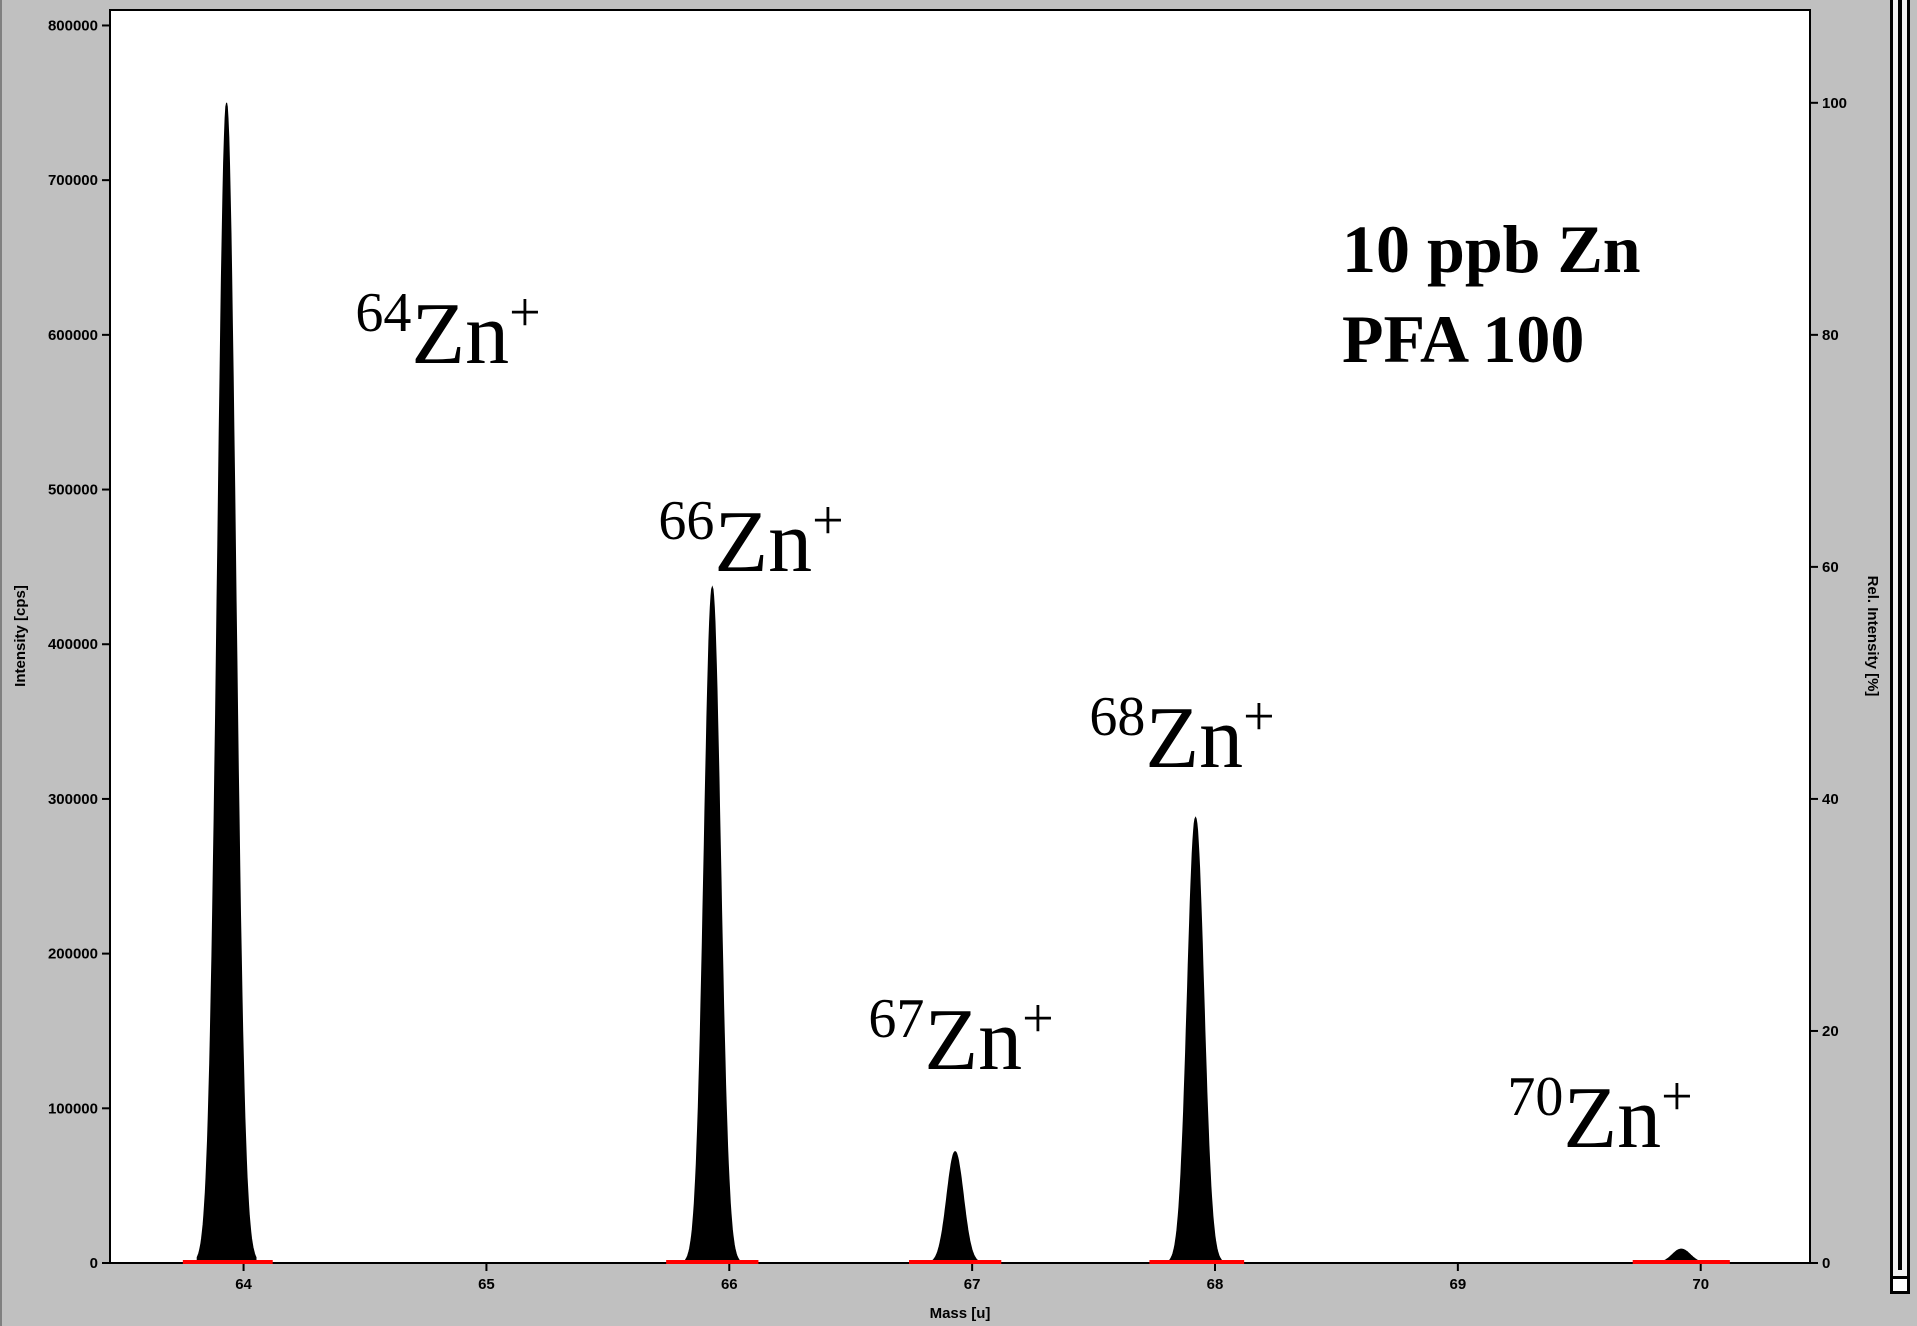 This screenshot has height=1326, width=1917. Describe the element at coordinates (383, 313) in the screenshot. I see `isotope-mass-number: 64` at that location.